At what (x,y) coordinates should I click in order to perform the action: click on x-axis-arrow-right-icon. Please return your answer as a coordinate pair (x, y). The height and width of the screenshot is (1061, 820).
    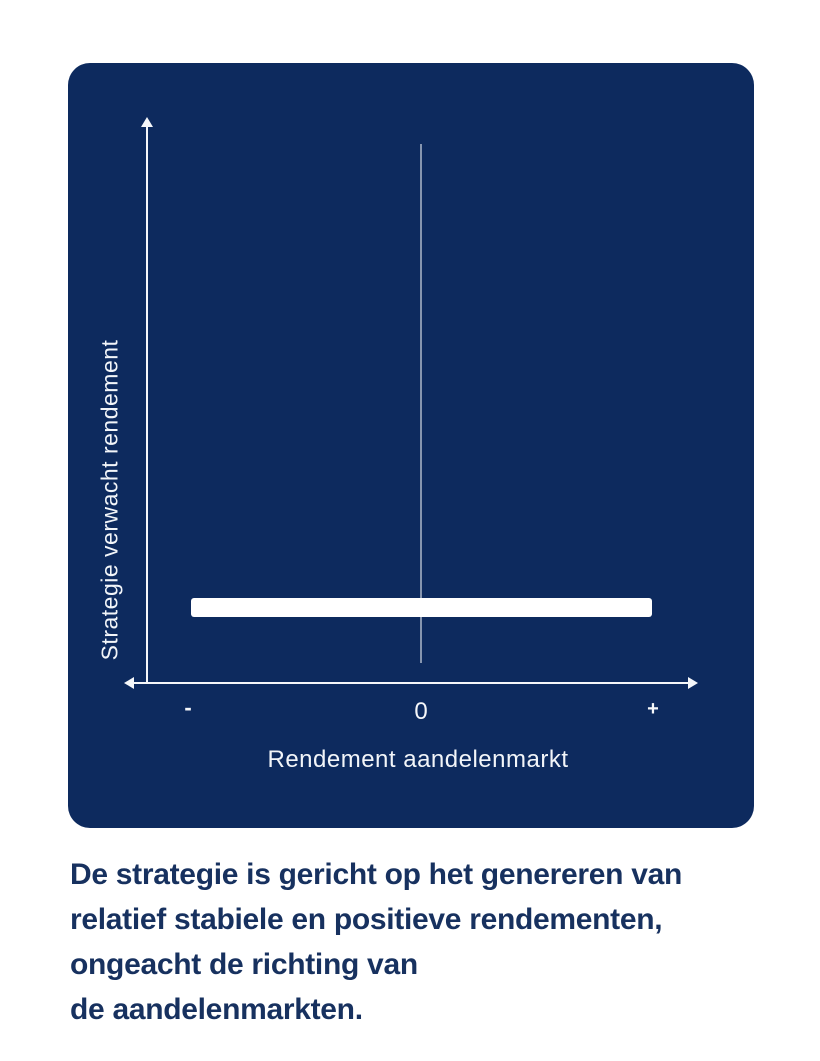
    Looking at the image, I should click on (693, 682).